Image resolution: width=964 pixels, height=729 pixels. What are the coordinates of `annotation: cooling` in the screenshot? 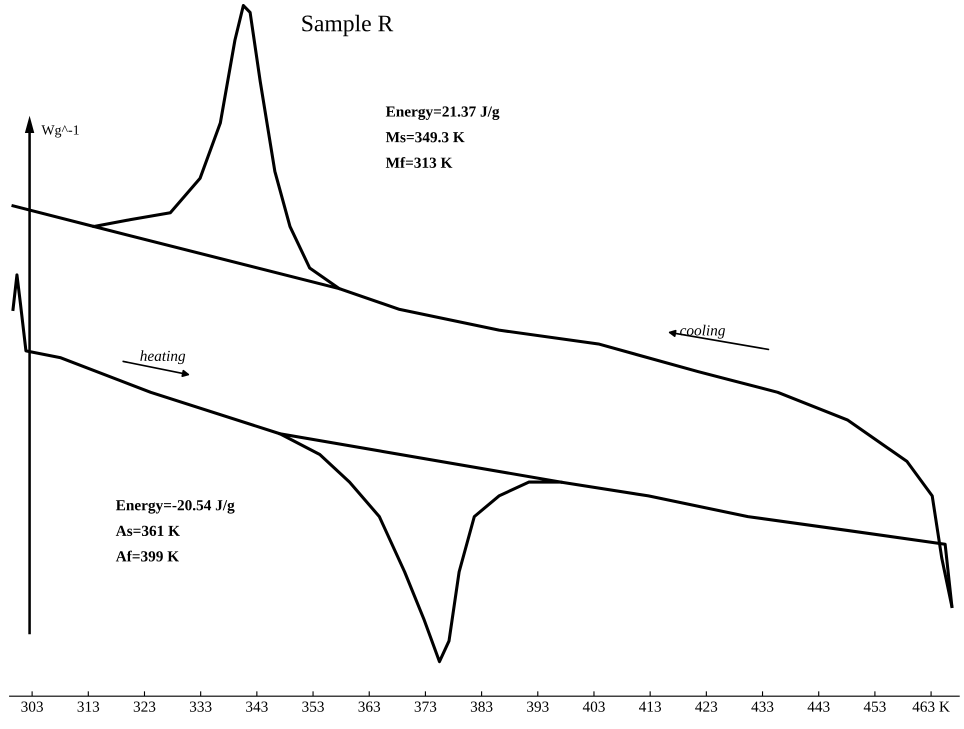 It's located at (702, 331).